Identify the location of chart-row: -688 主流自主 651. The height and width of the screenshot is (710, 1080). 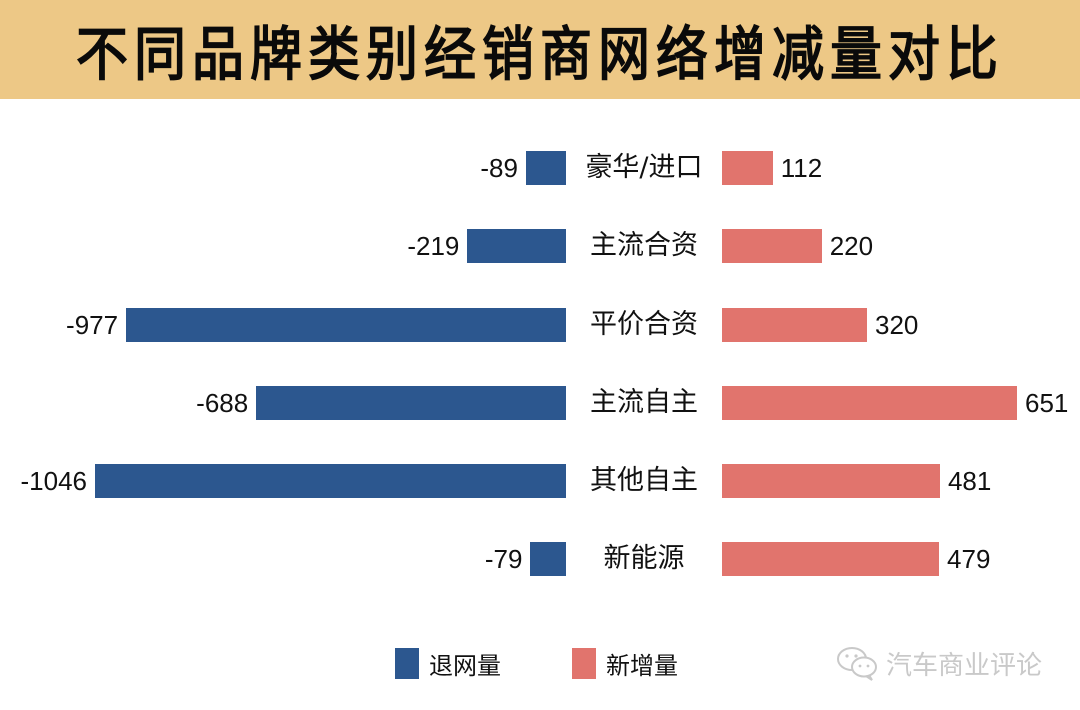
(540, 403).